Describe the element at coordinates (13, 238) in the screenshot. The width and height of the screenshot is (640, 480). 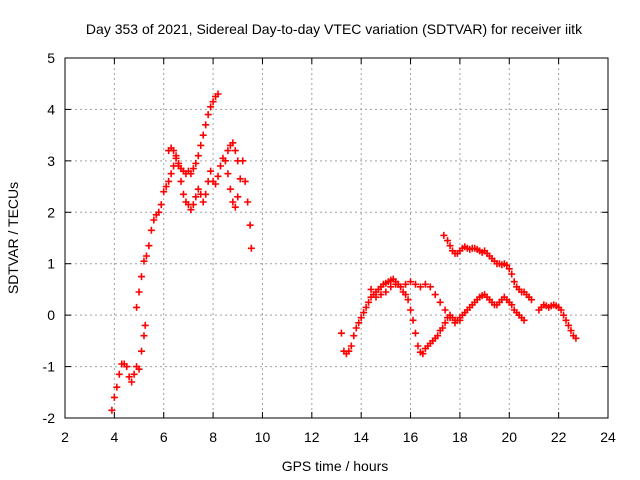
I see `y-axis-label: SDTVAR / TECUs` at that location.